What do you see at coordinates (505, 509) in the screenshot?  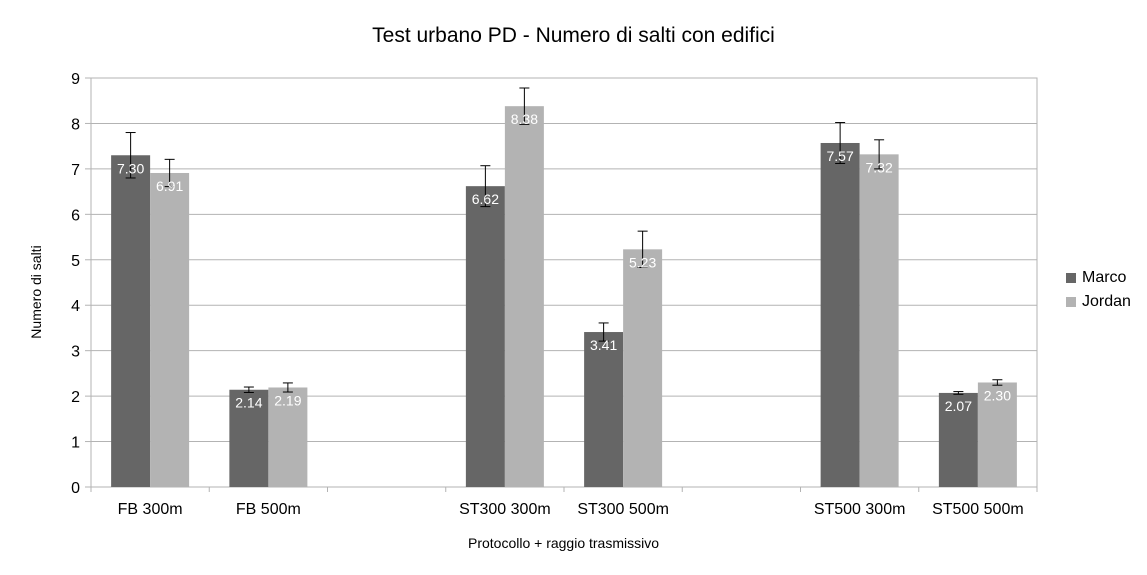 I see `x-tick-label: ST300 300m` at bounding box center [505, 509].